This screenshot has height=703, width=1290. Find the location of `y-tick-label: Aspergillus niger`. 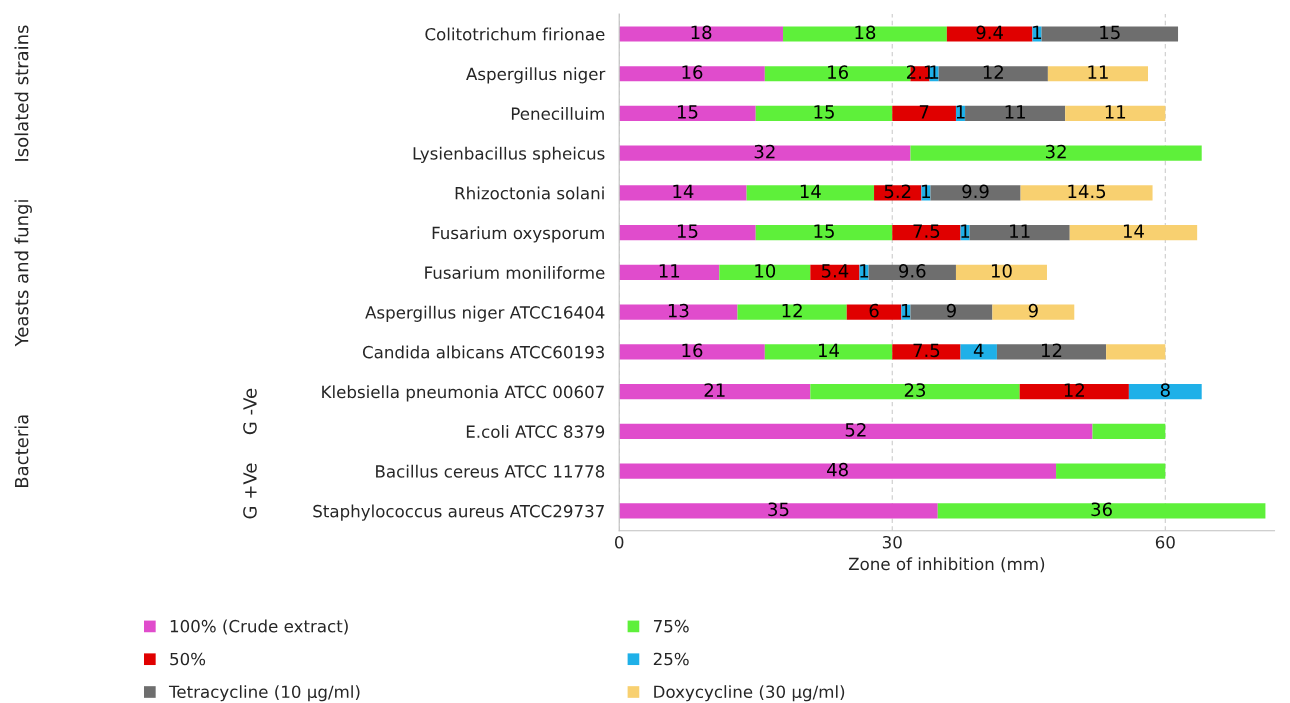

y-tick-label: Aspergillus niger is located at coordinates (536, 75).